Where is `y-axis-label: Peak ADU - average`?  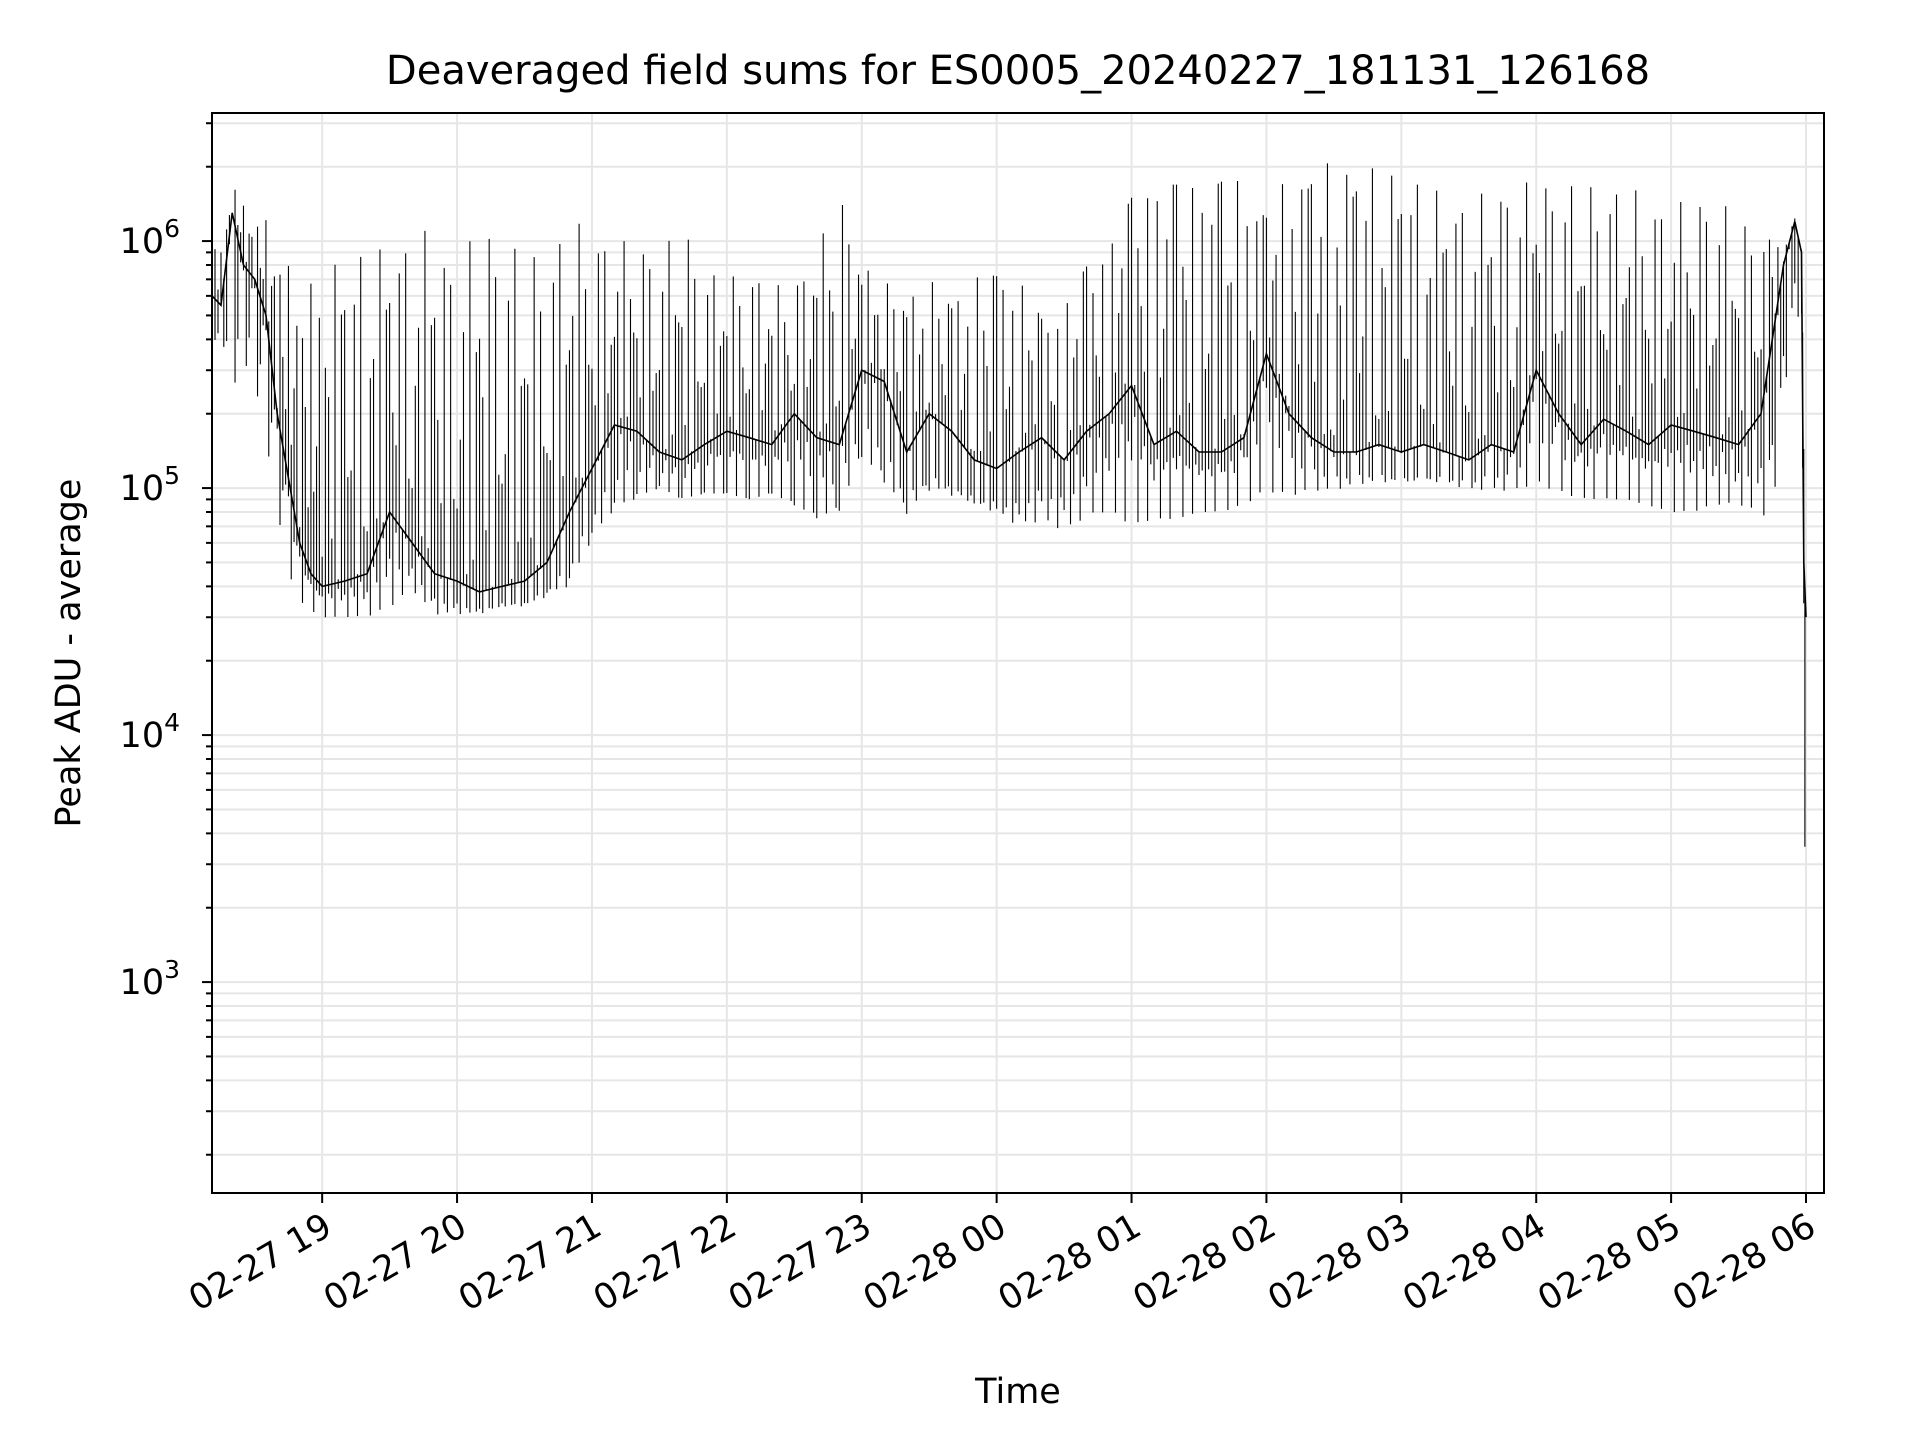 y-axis-label: Peak ADU - average is located at coordinates (69, 653).